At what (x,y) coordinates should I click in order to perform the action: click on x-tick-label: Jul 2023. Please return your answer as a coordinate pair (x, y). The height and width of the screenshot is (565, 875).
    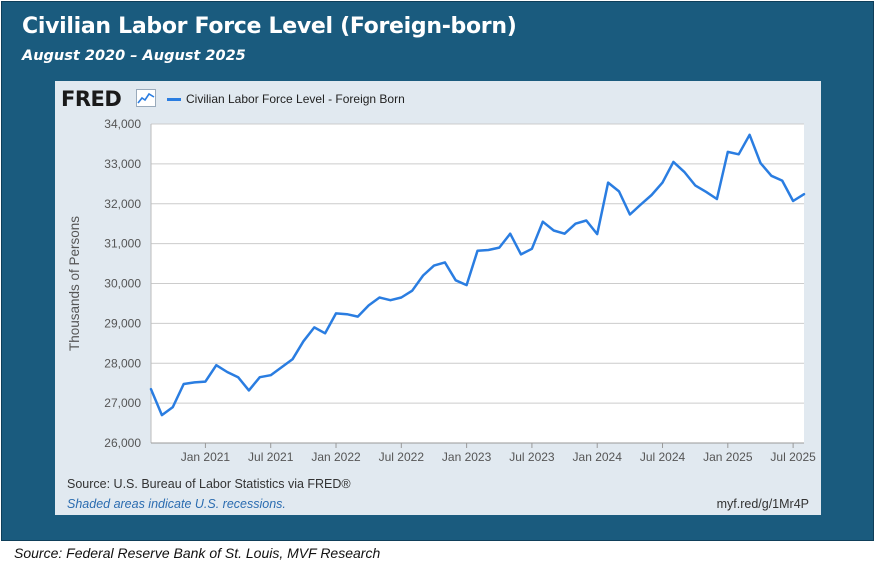
    Looking at the image, I should click on (532, 457).